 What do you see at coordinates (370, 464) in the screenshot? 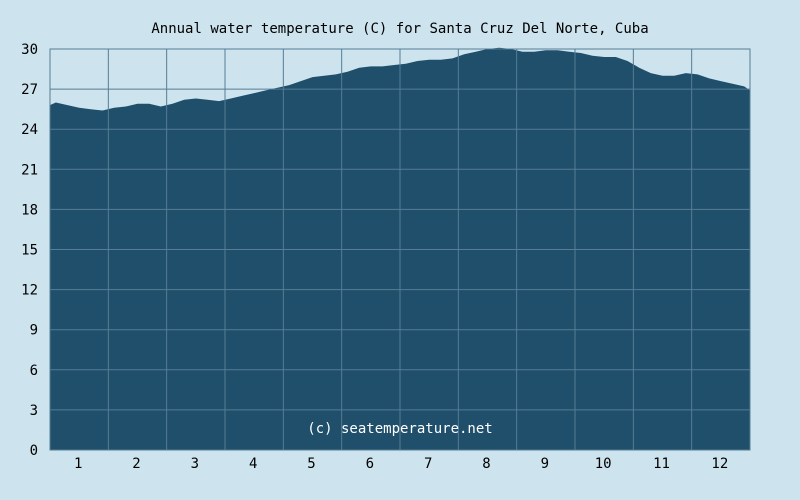
I see `x-tick-label: 6` at bounding box center [370, 464].